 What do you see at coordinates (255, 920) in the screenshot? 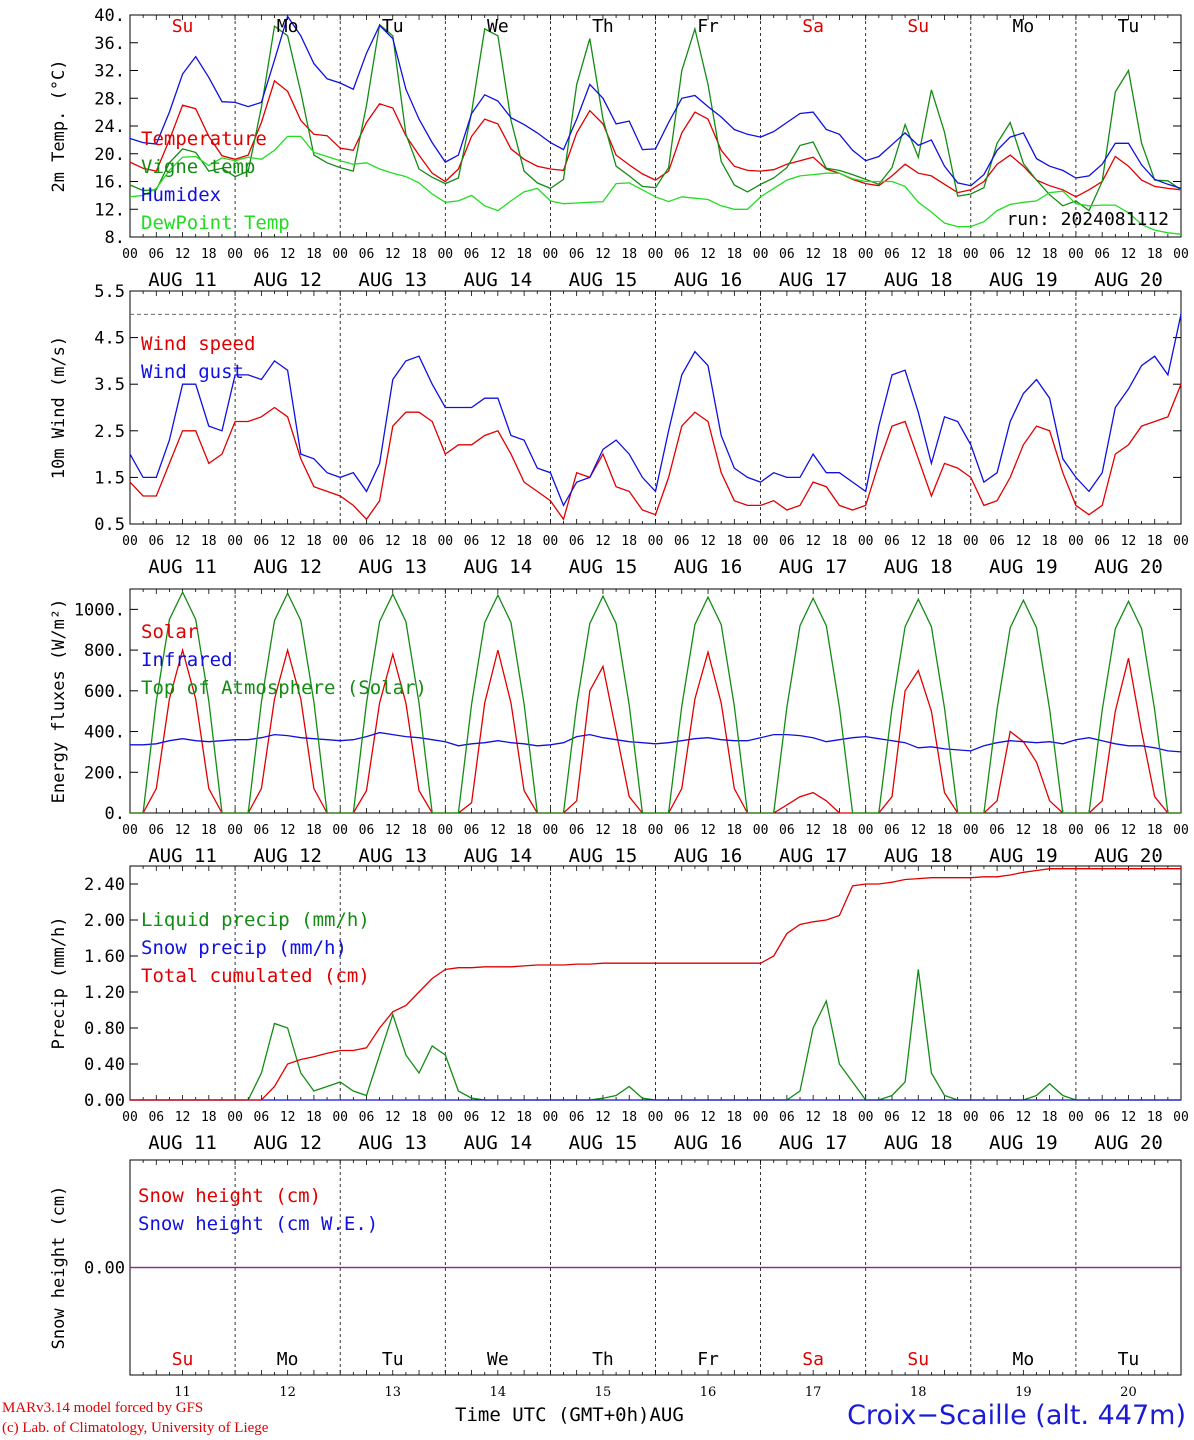
I see `legend-entry: Liquid precip (mm/h)` at bounding box center [255, 920].